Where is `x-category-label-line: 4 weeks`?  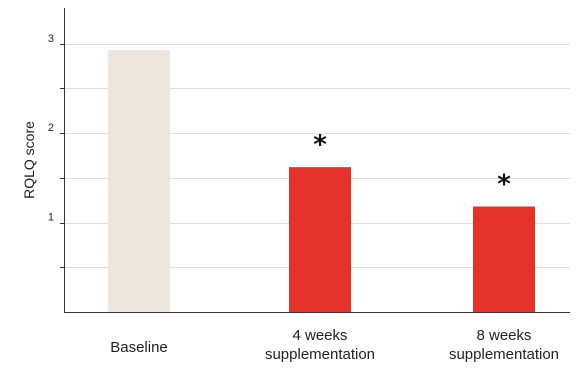
x-category-label-line: 4 weeks is located at coordinates (319, 335).